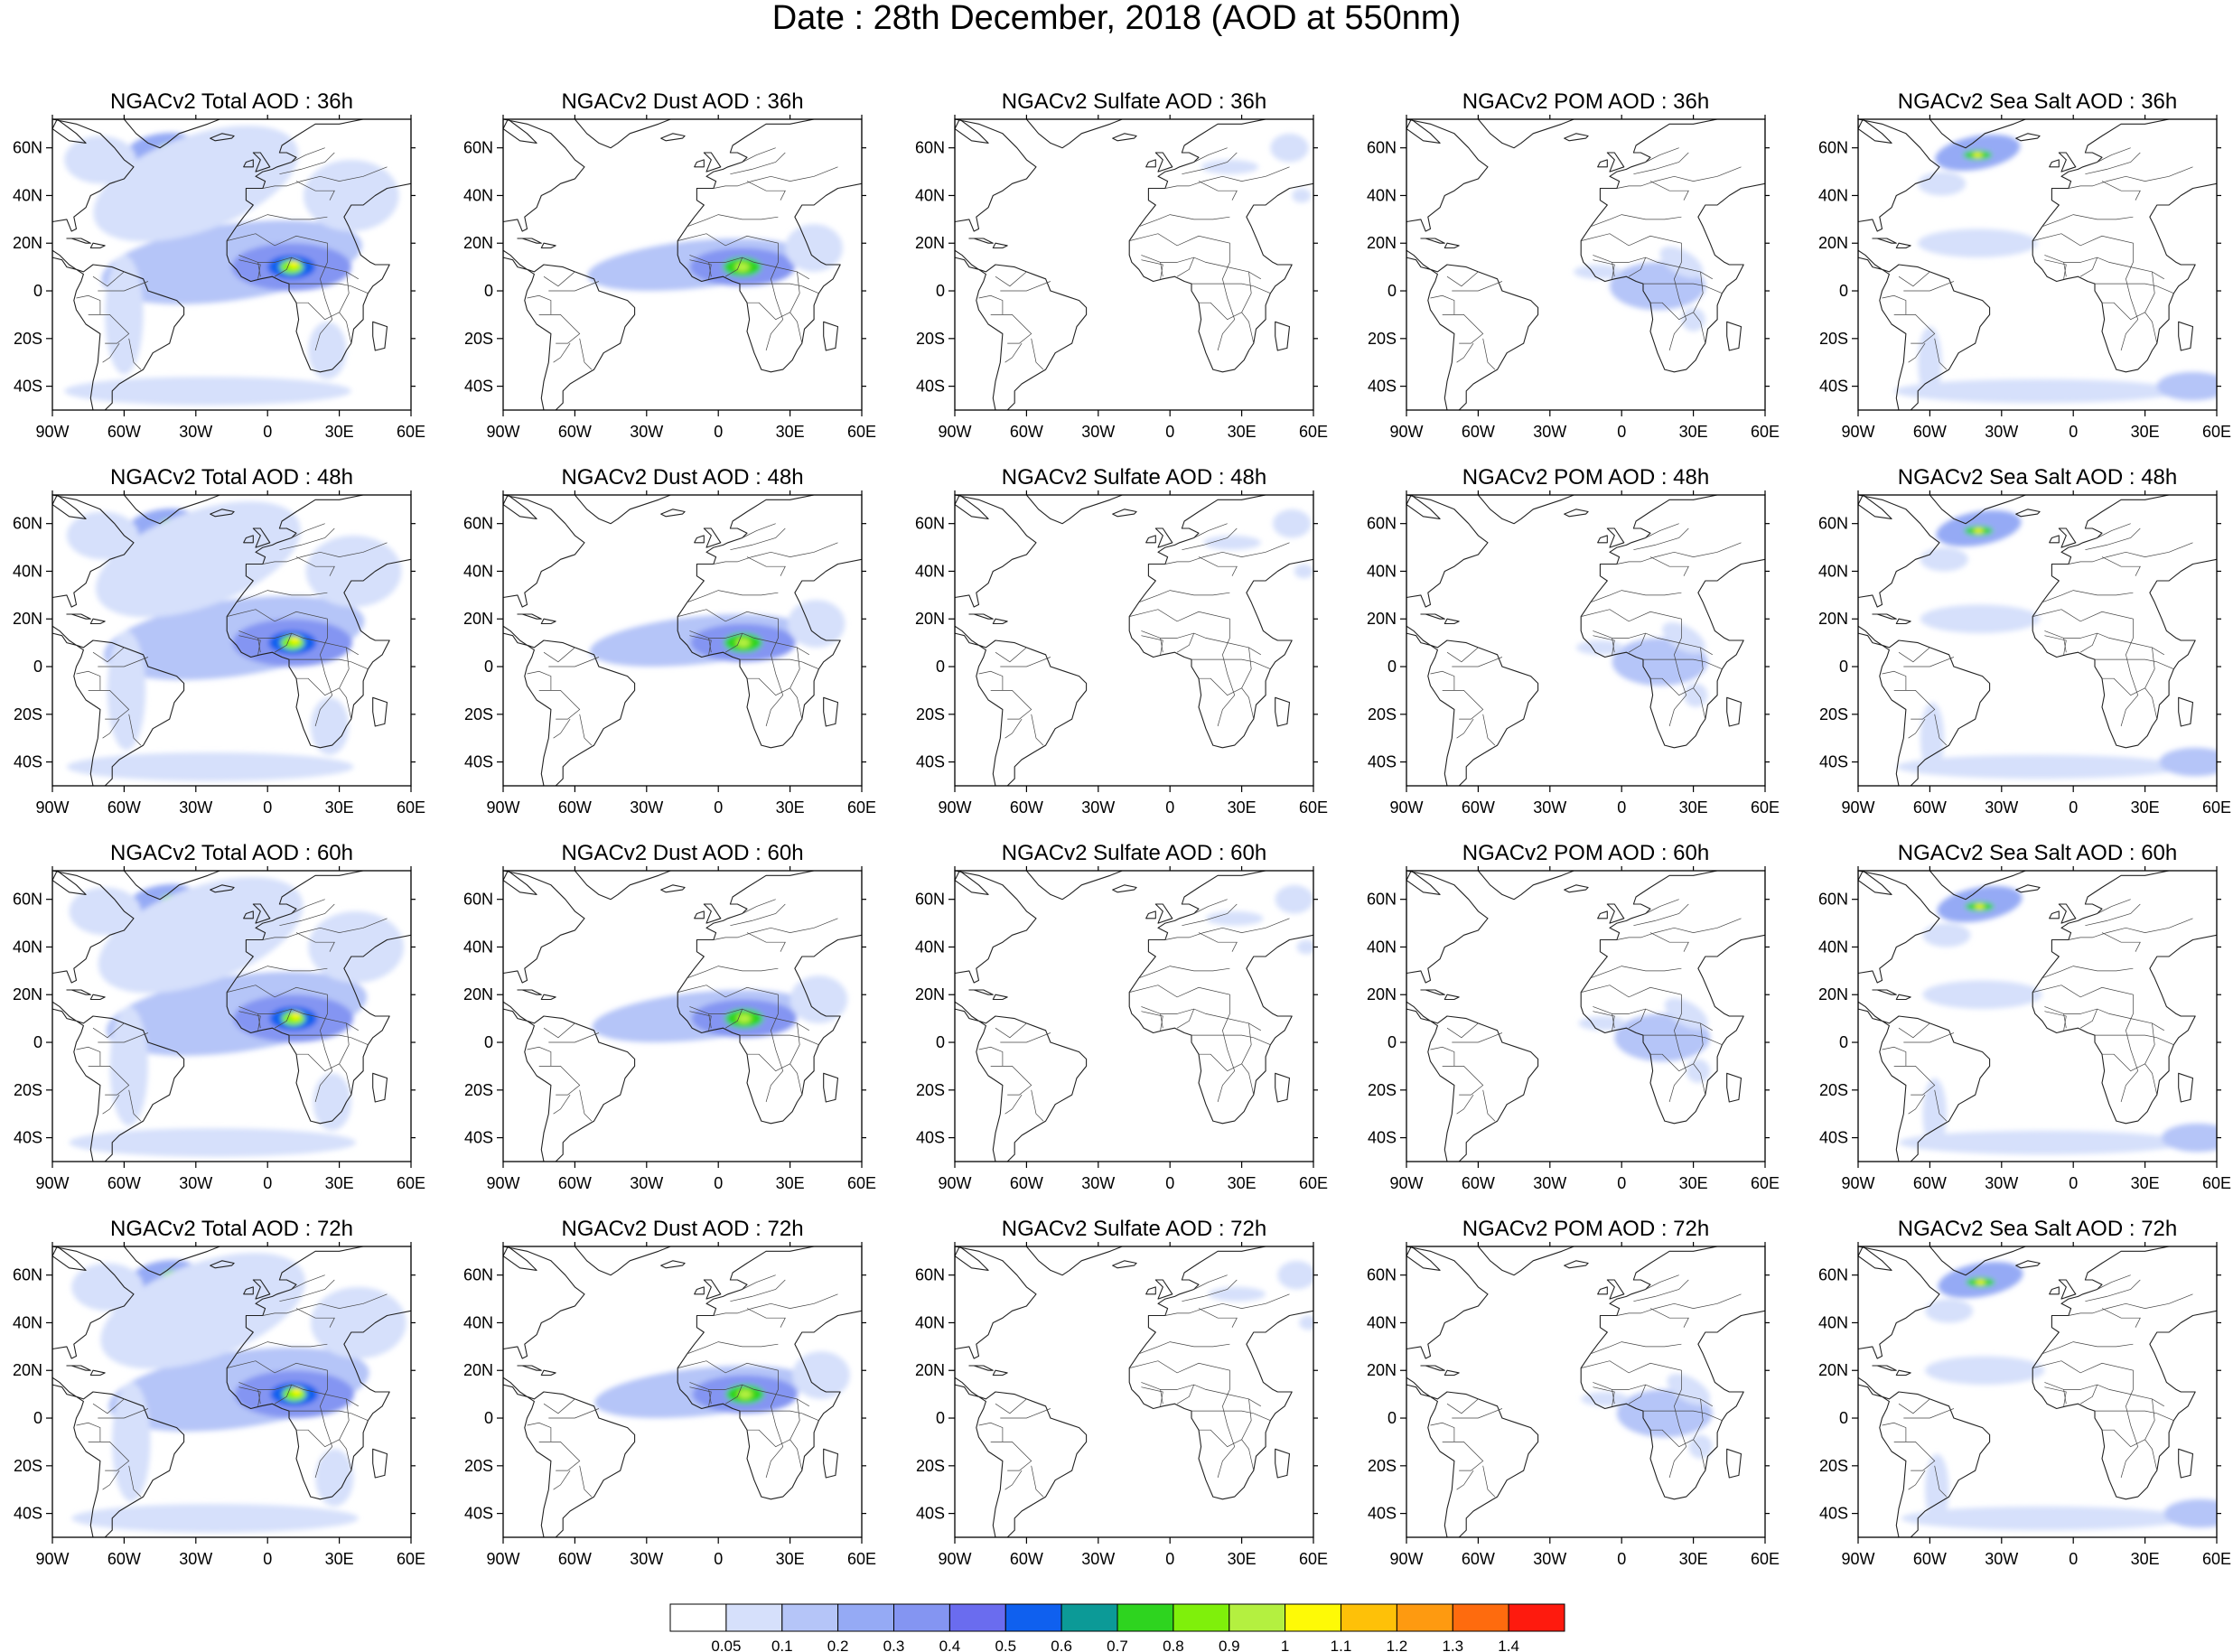  Describe the element at coordinates (1765, 1183) in the screenshot. I see `x-tick-label: 60E` at that location.